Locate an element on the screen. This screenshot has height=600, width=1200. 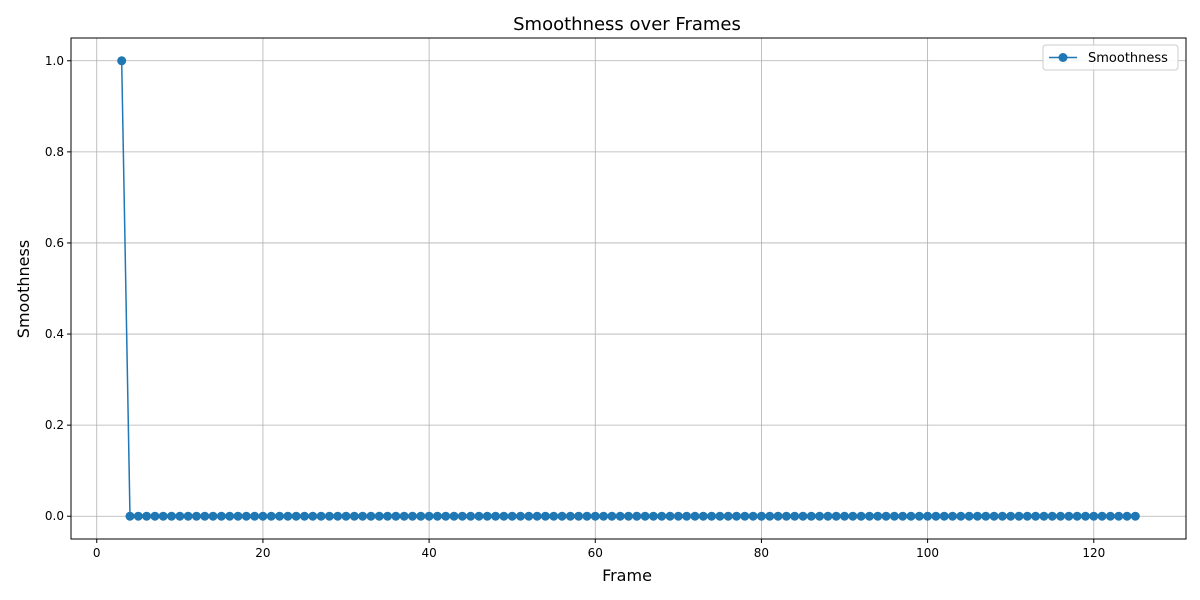
y-axis-ticks: 0.0 0.2 0.4 0.6 0.8 1.0 is located at coordinates (58, 288).